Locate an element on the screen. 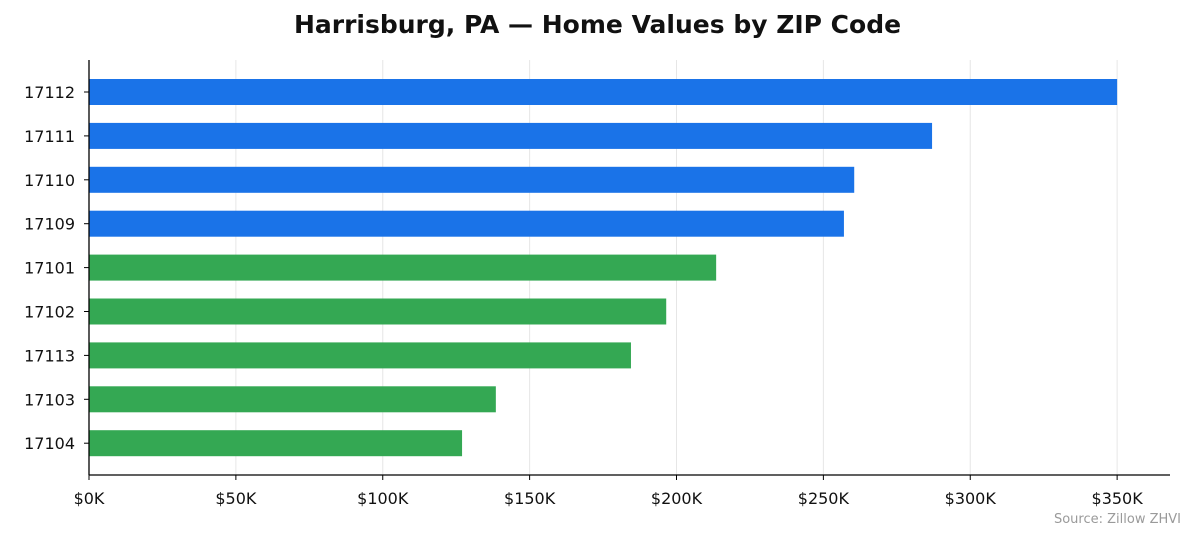  y-tick-label: 17111 is located at coordinates (49, 136).